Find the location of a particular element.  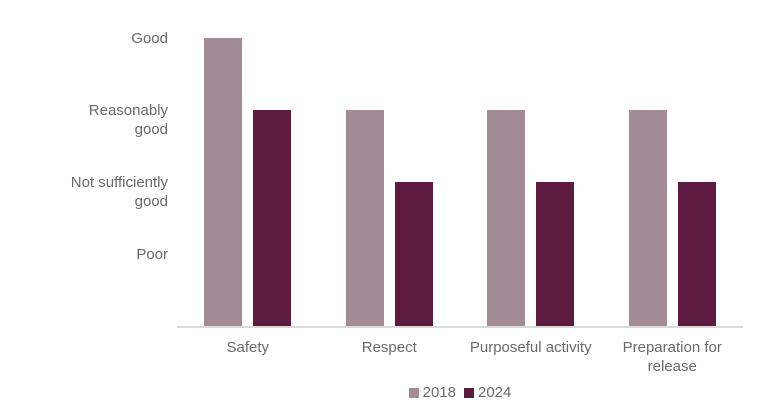

legend-label-2024: 2024 is located at coordinates (495, 392).